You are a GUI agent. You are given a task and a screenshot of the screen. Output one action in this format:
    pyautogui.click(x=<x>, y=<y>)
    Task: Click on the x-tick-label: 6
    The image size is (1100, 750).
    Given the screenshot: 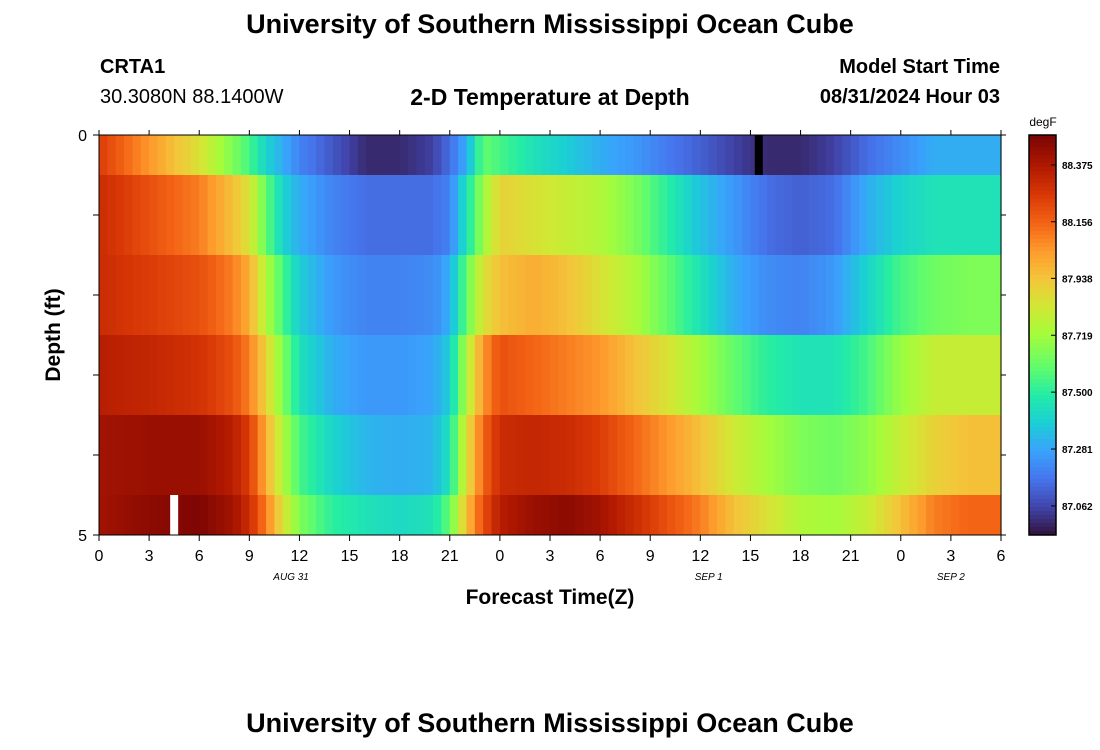 What is the action you would take?
    pyautogui.click(x=199, y=556)
    